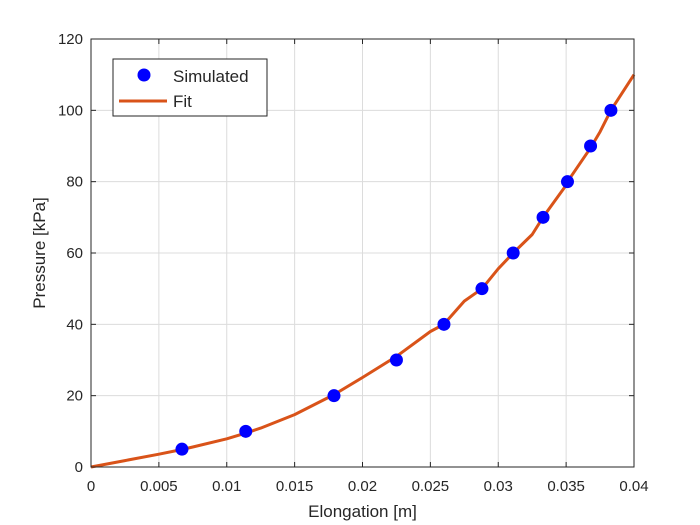 This screenshot has height=525, width=700. Describe the element at coordinates (74, 182) in the screenshot. I see `y-tick-label: 80` at that location.